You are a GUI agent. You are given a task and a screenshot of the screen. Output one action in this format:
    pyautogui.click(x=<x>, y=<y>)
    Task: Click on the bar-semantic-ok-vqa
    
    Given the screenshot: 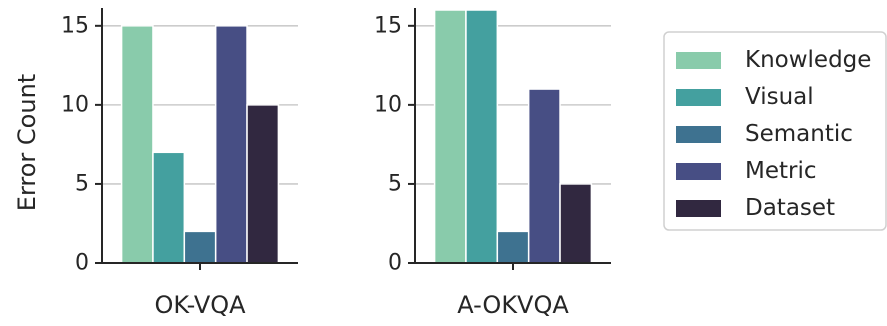 What is the action you would take?
    pyautogui.click(x=200, y=247)
    